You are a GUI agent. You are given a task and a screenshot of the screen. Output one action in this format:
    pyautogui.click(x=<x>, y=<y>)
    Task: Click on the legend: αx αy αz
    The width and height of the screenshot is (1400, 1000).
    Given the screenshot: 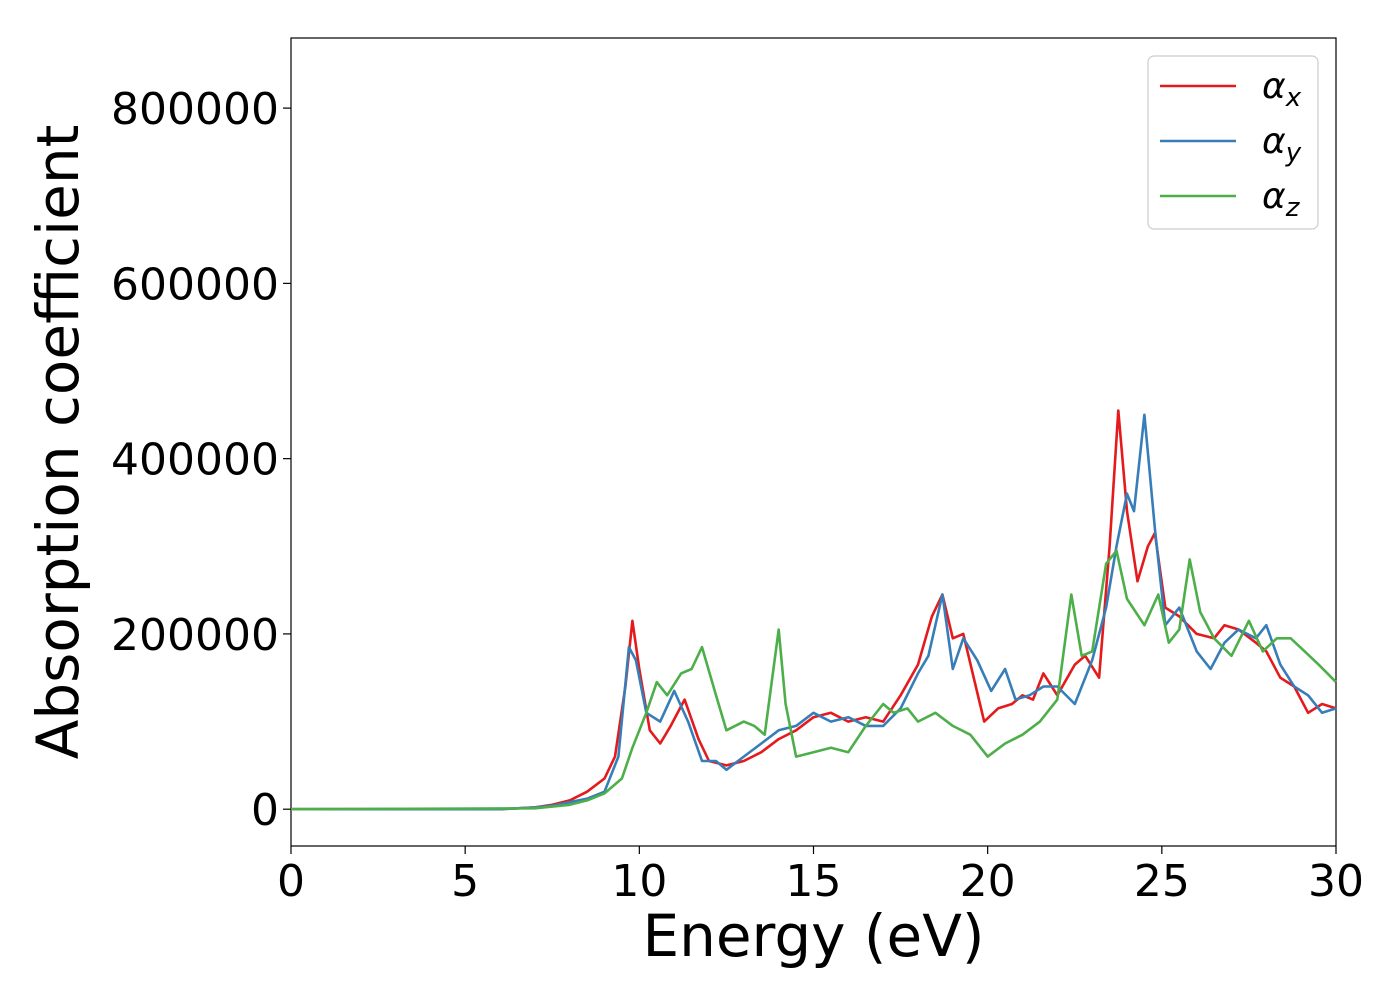 What is the action you would take?
    pyautogui.click(x=1233, y=142)
    